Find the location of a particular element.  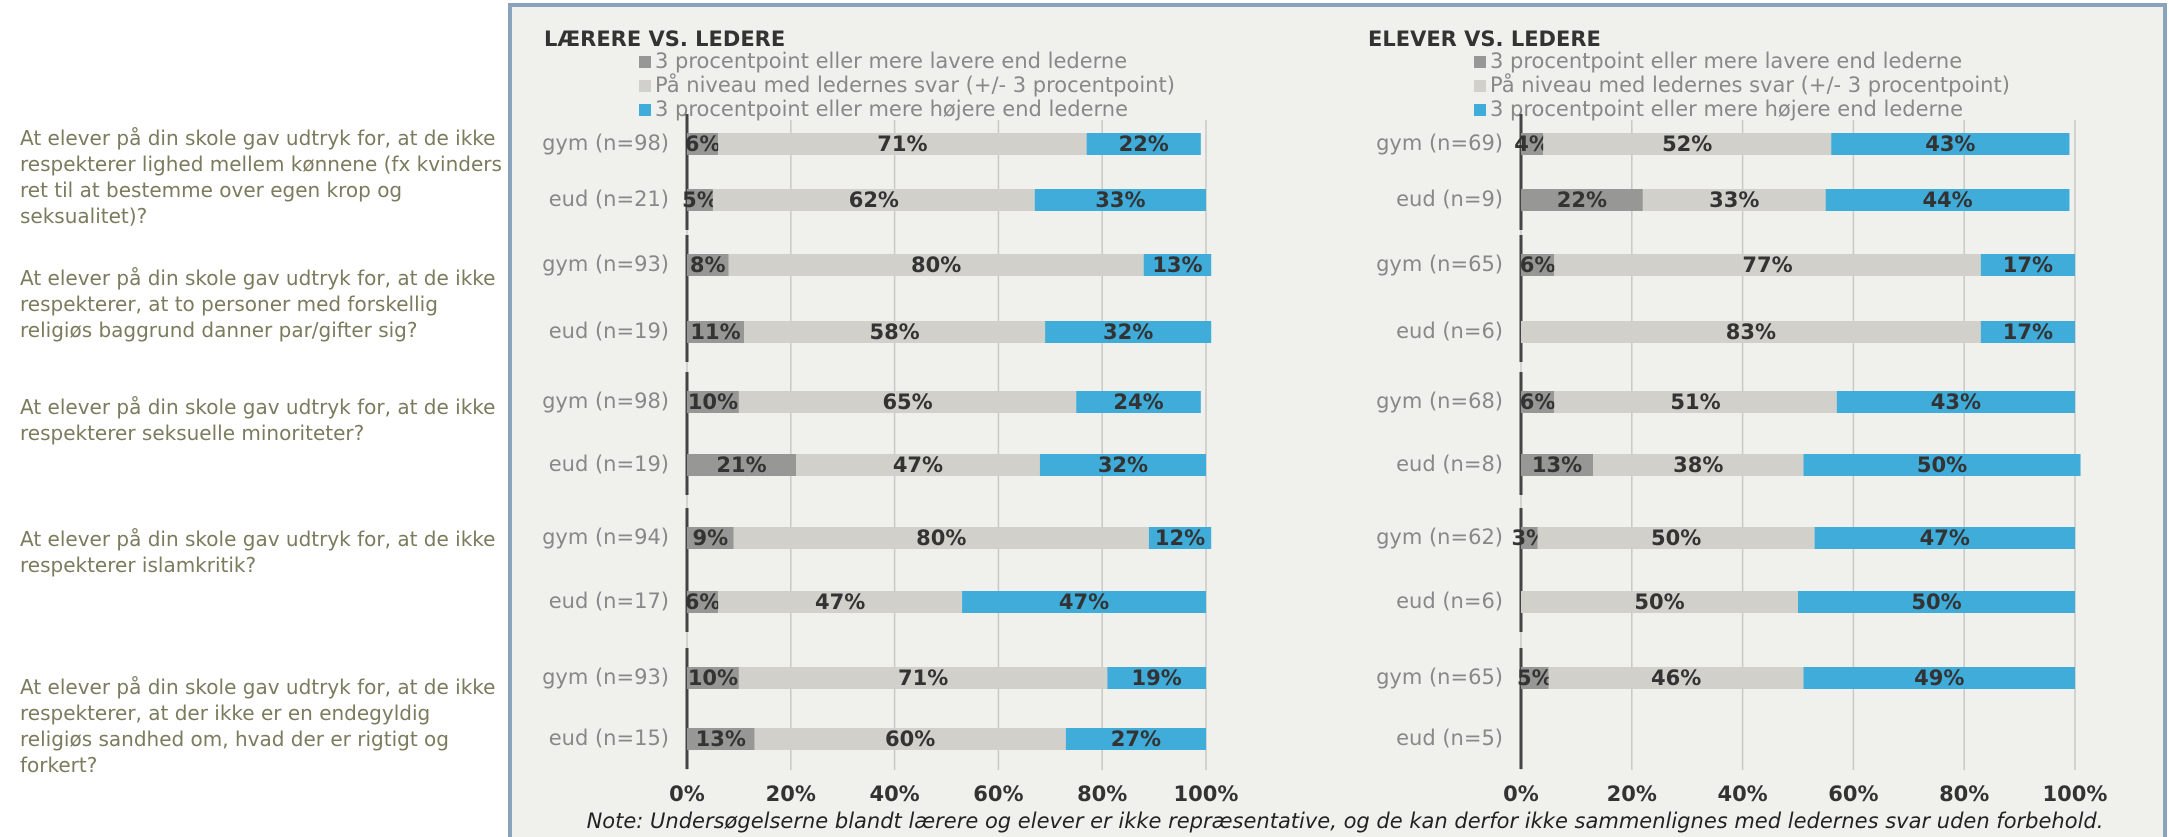

data-label: 11% is located at coordinates (715, 332).